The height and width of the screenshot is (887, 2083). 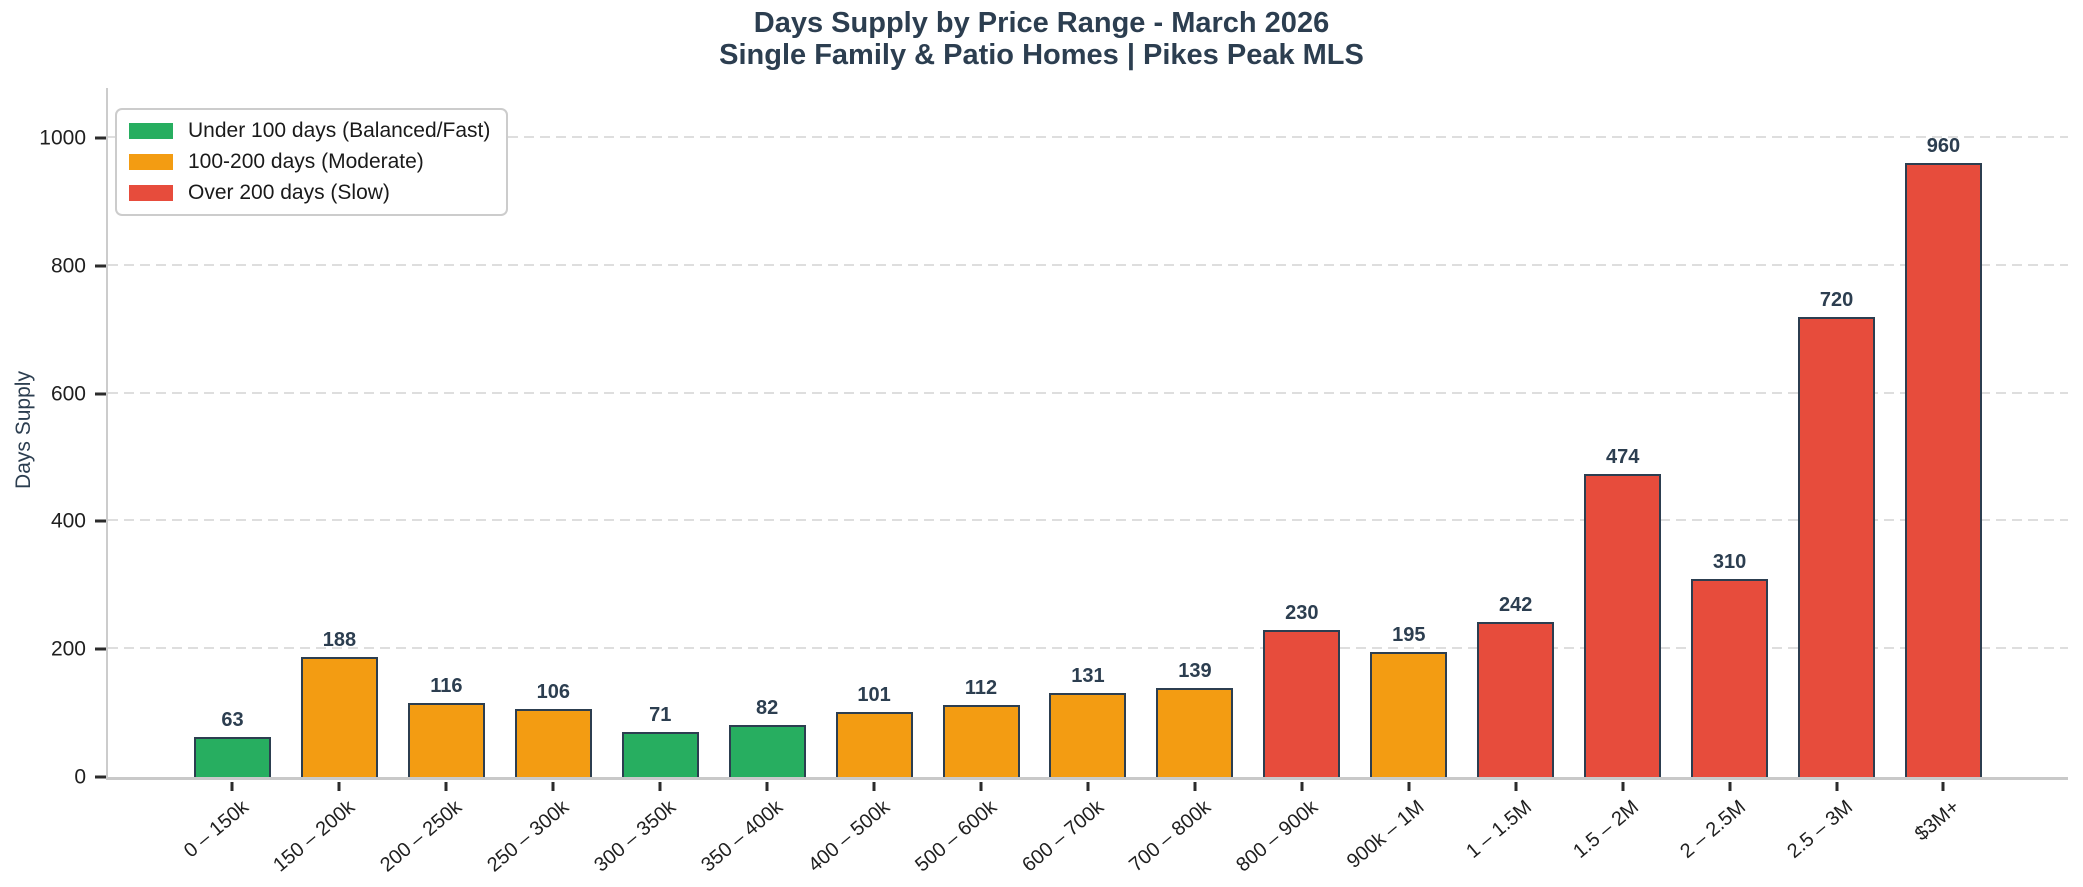 I want to click on bar: 131, so click(x=1088, y=721).